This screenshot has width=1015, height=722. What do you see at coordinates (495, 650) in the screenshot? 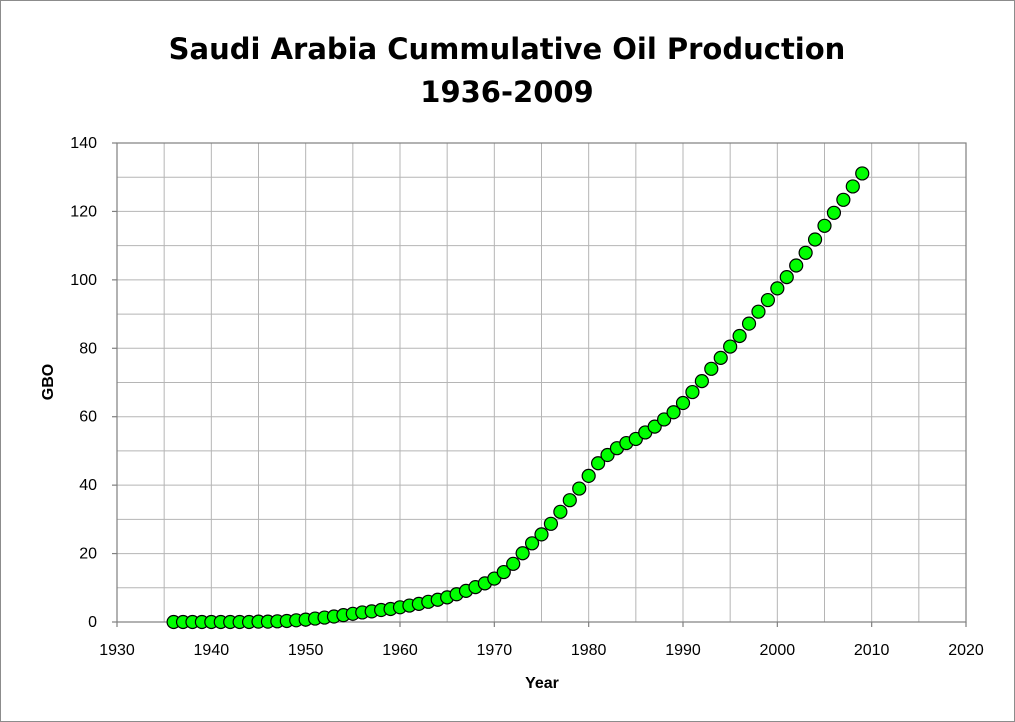
I see `x-tick-label: 1970` at bounding box center [495, 650].